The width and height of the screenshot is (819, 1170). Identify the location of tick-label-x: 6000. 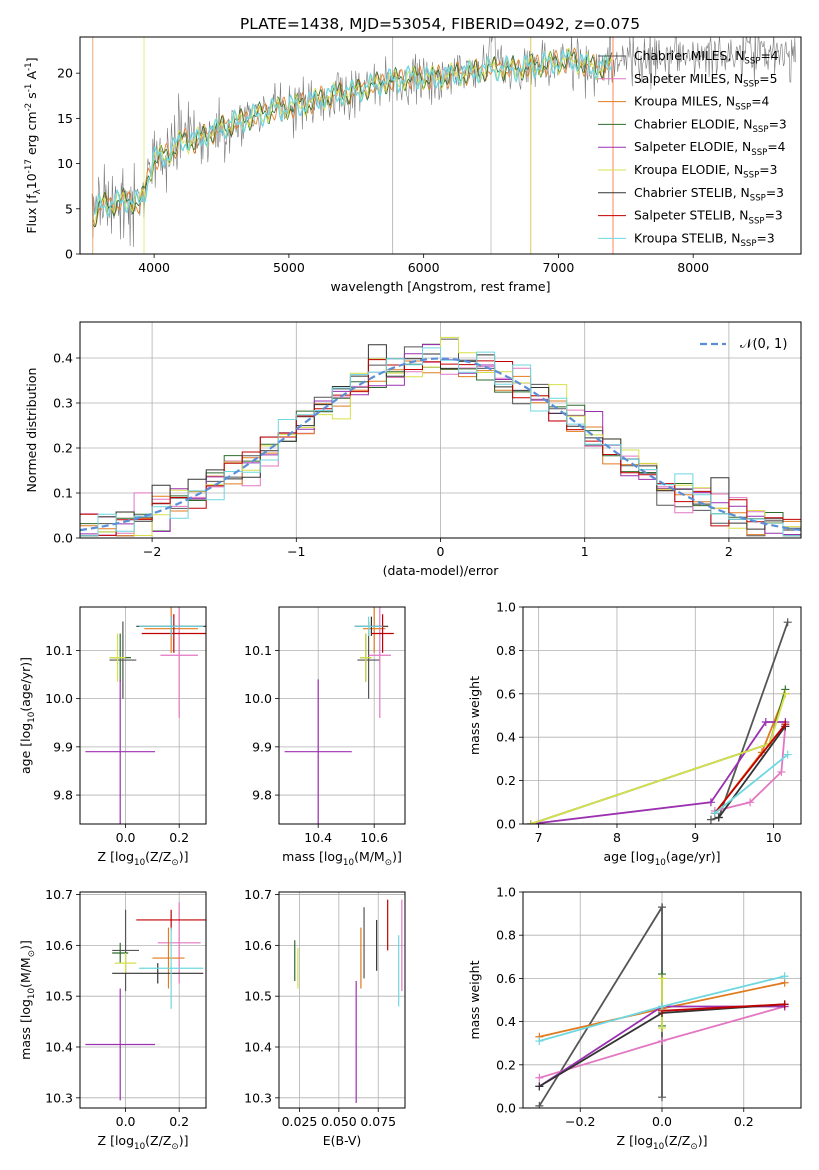
(424, 267).